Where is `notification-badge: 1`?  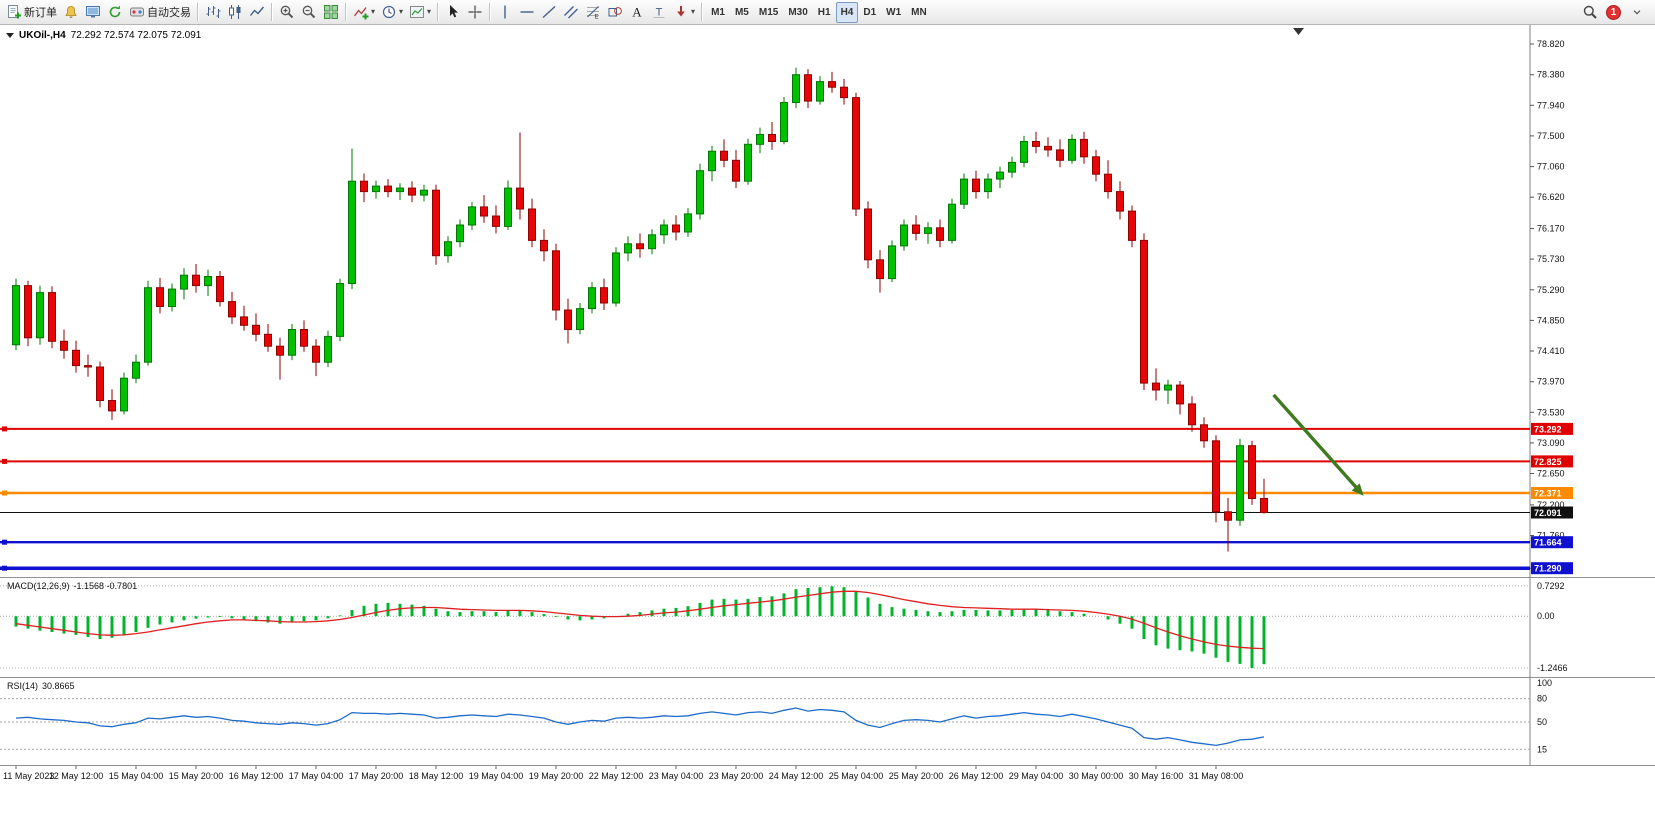 notification-badge: 1 is located at coordinates (1613, 12).